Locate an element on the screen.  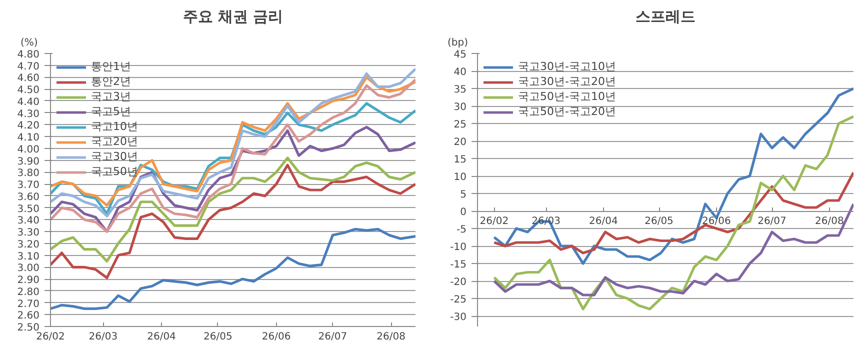
legend-label: 국고50년-국고20년 is located at coordinates (567, 111).